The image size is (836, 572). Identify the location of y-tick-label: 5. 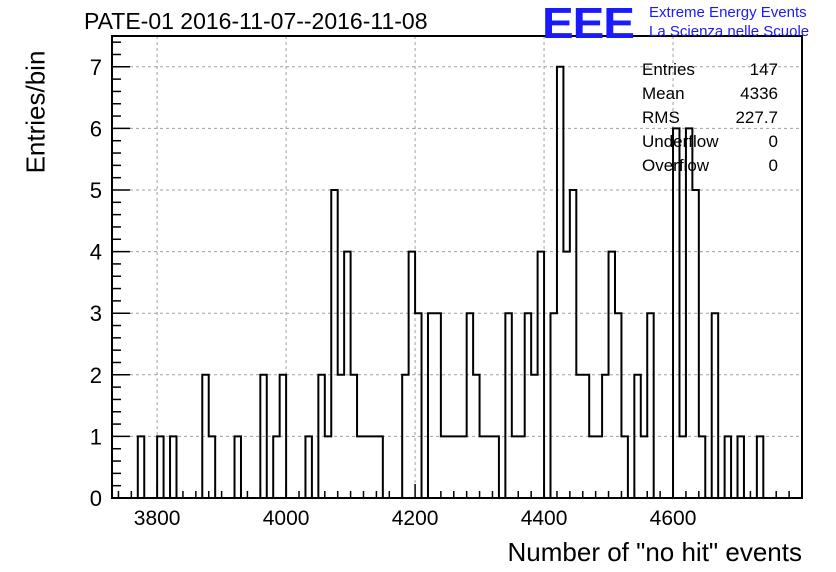
(96, 190).